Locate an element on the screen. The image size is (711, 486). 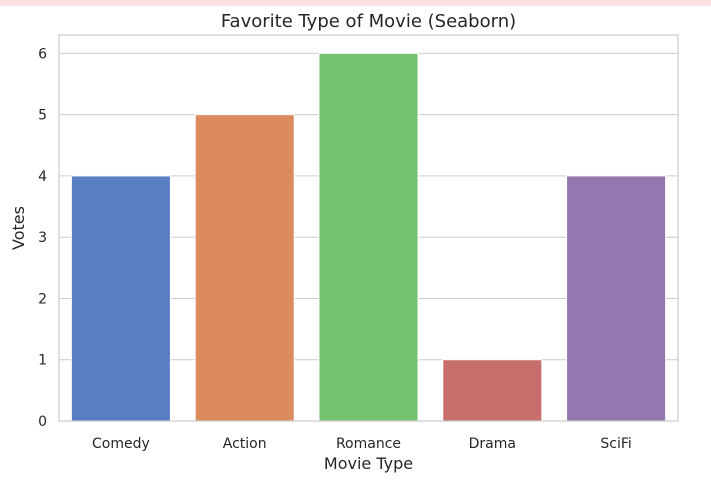
bar-romance is located at coordinates (368, 237).